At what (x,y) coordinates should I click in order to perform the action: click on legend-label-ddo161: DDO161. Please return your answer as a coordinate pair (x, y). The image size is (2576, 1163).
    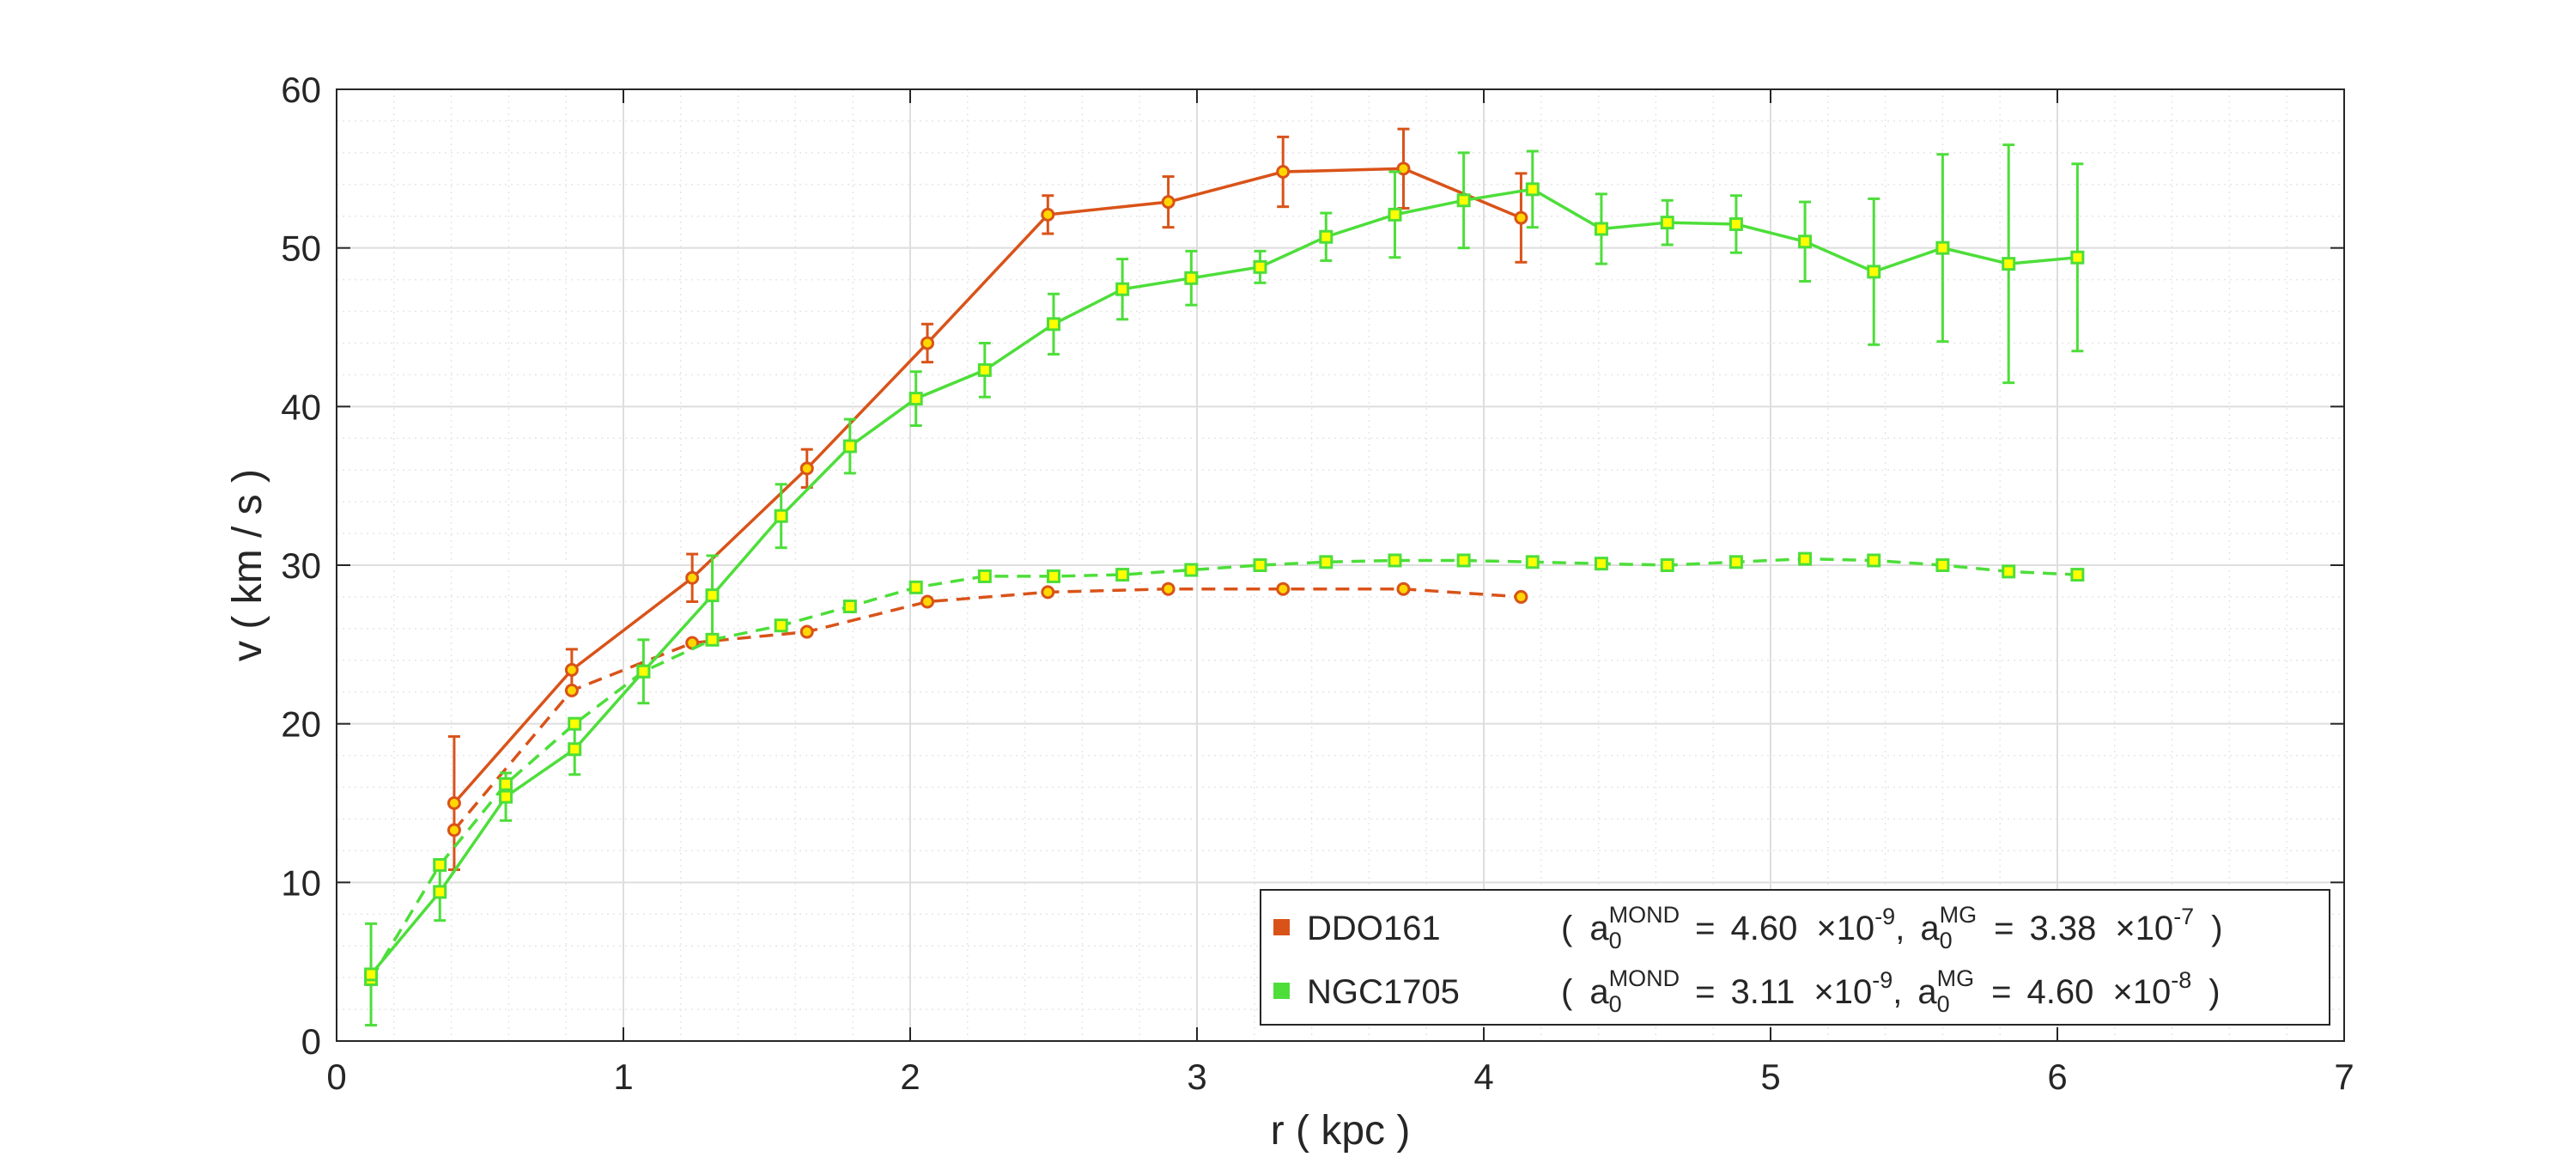
    Looking at the image, I should click on (1374, 928).